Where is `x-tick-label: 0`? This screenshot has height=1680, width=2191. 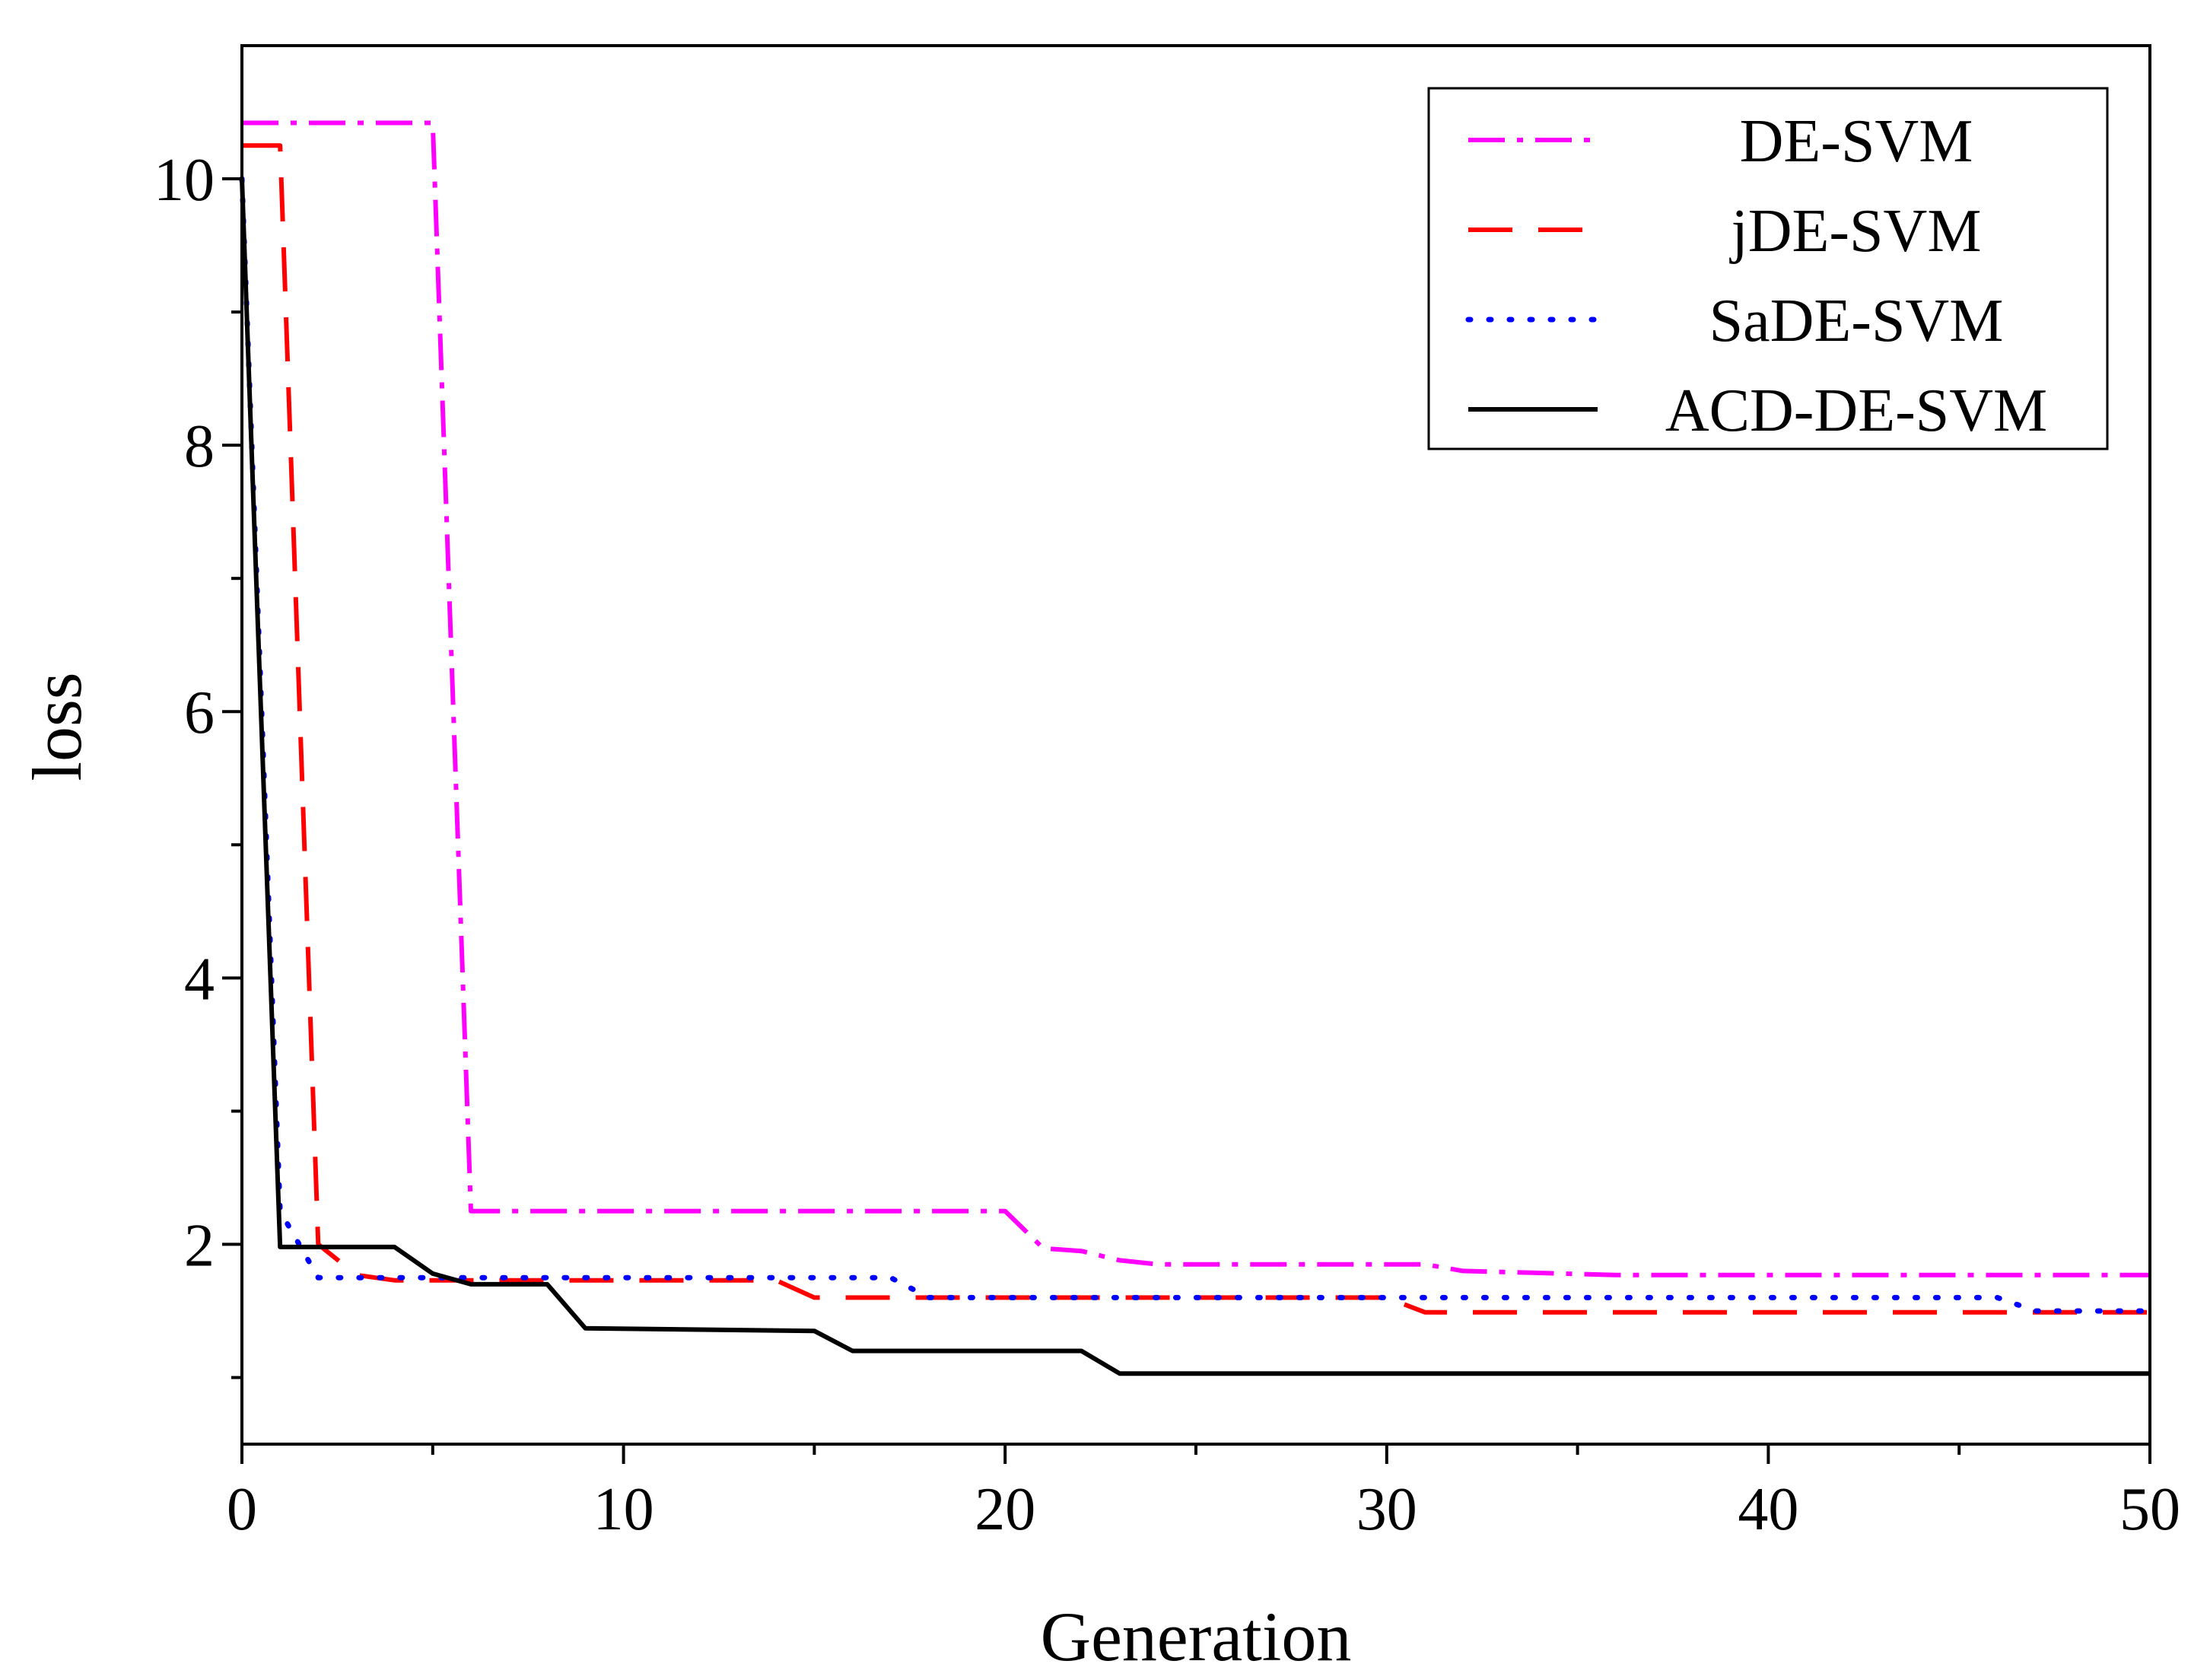
x-tick-label: 0 is located at coordinates (242, 1509).